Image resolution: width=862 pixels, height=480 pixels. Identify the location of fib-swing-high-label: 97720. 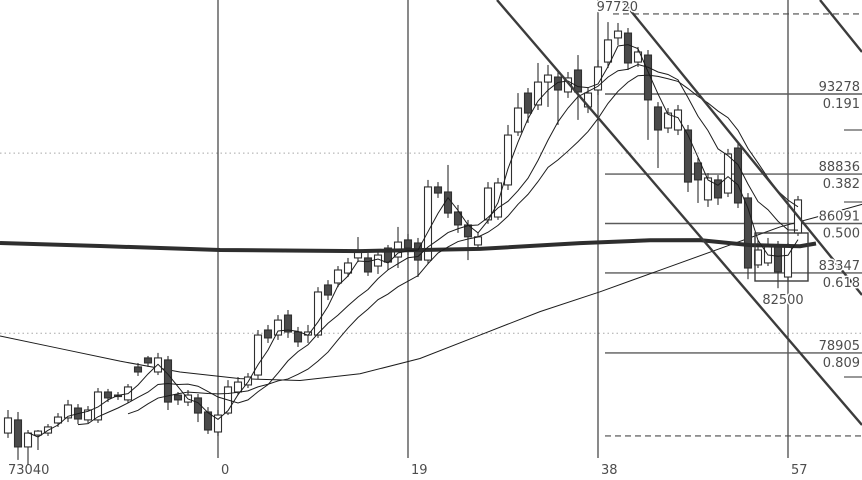
(617, 7).